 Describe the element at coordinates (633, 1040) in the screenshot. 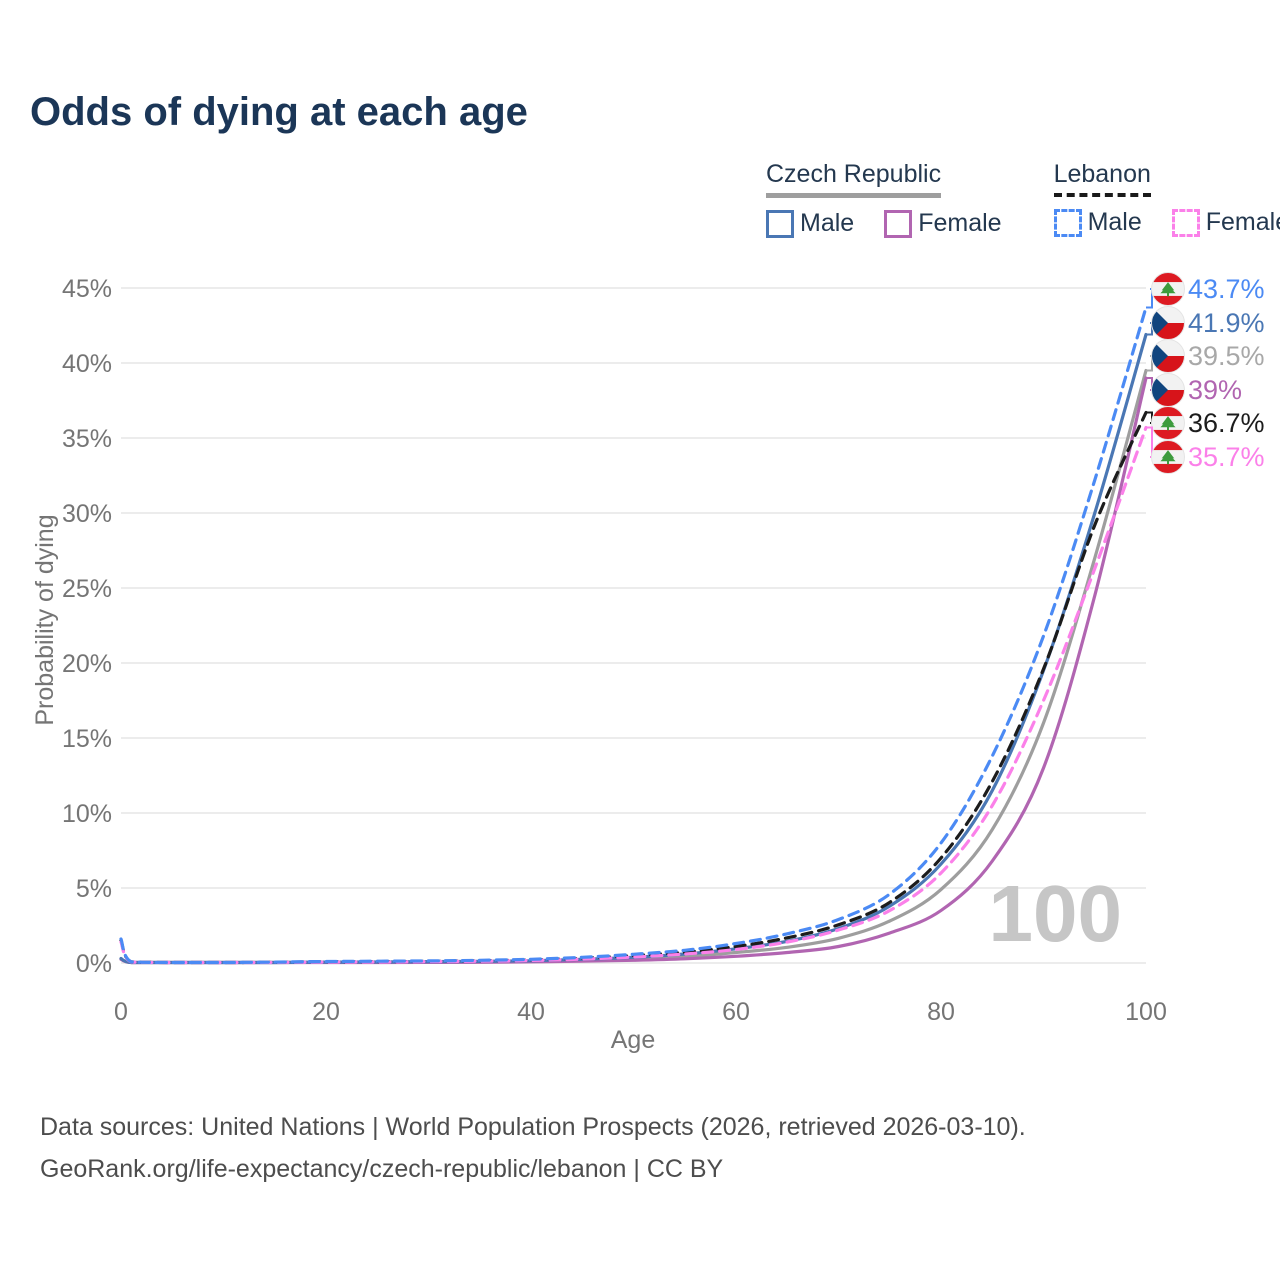

I see `x-axis-title: Age` at that location.